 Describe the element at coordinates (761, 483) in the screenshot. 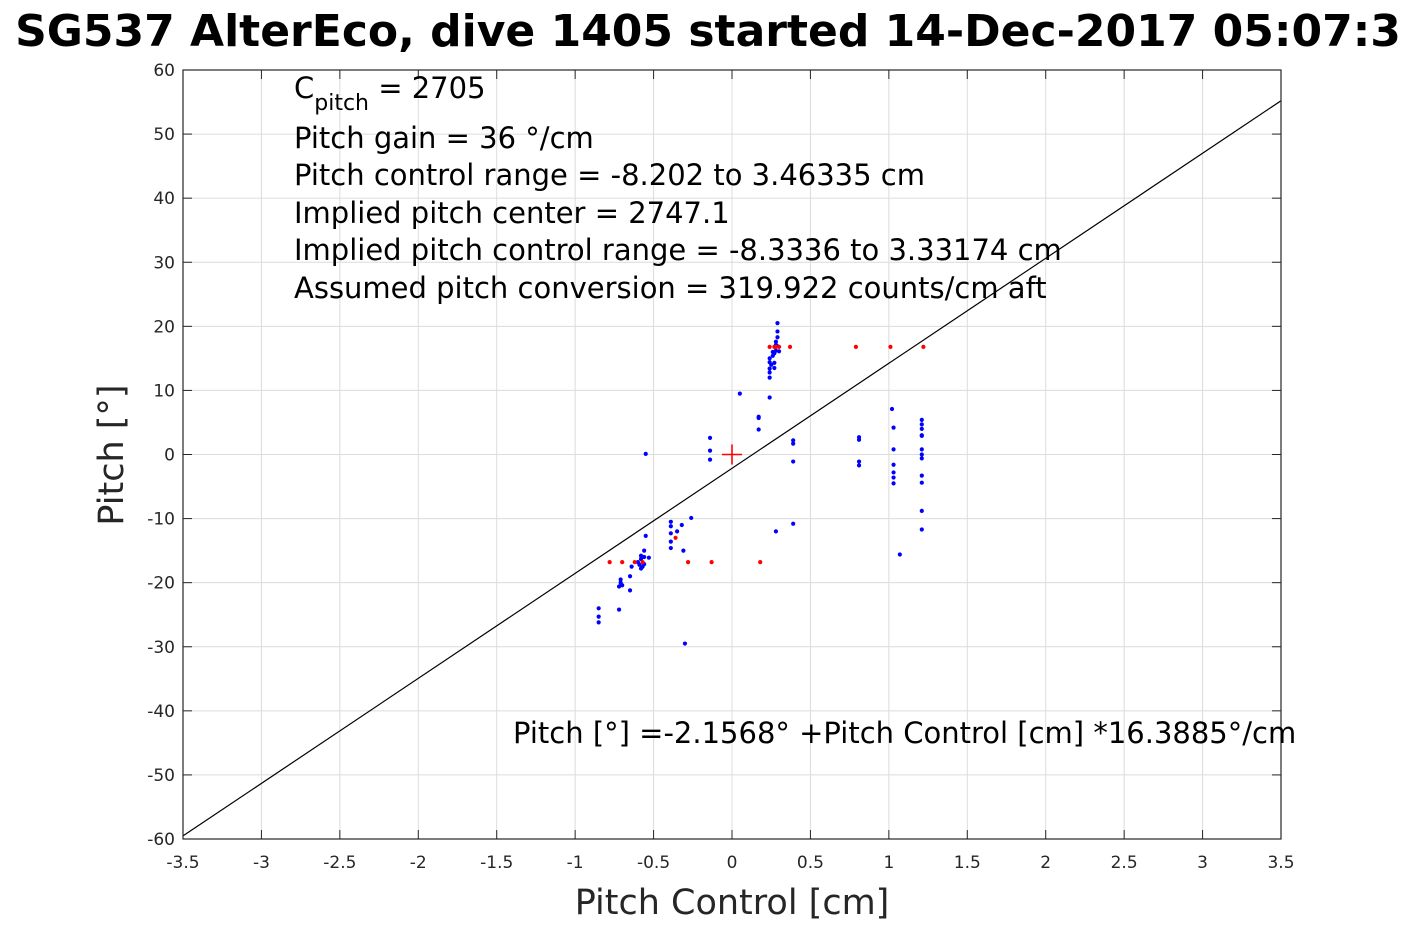

I see `data-points` at that location.